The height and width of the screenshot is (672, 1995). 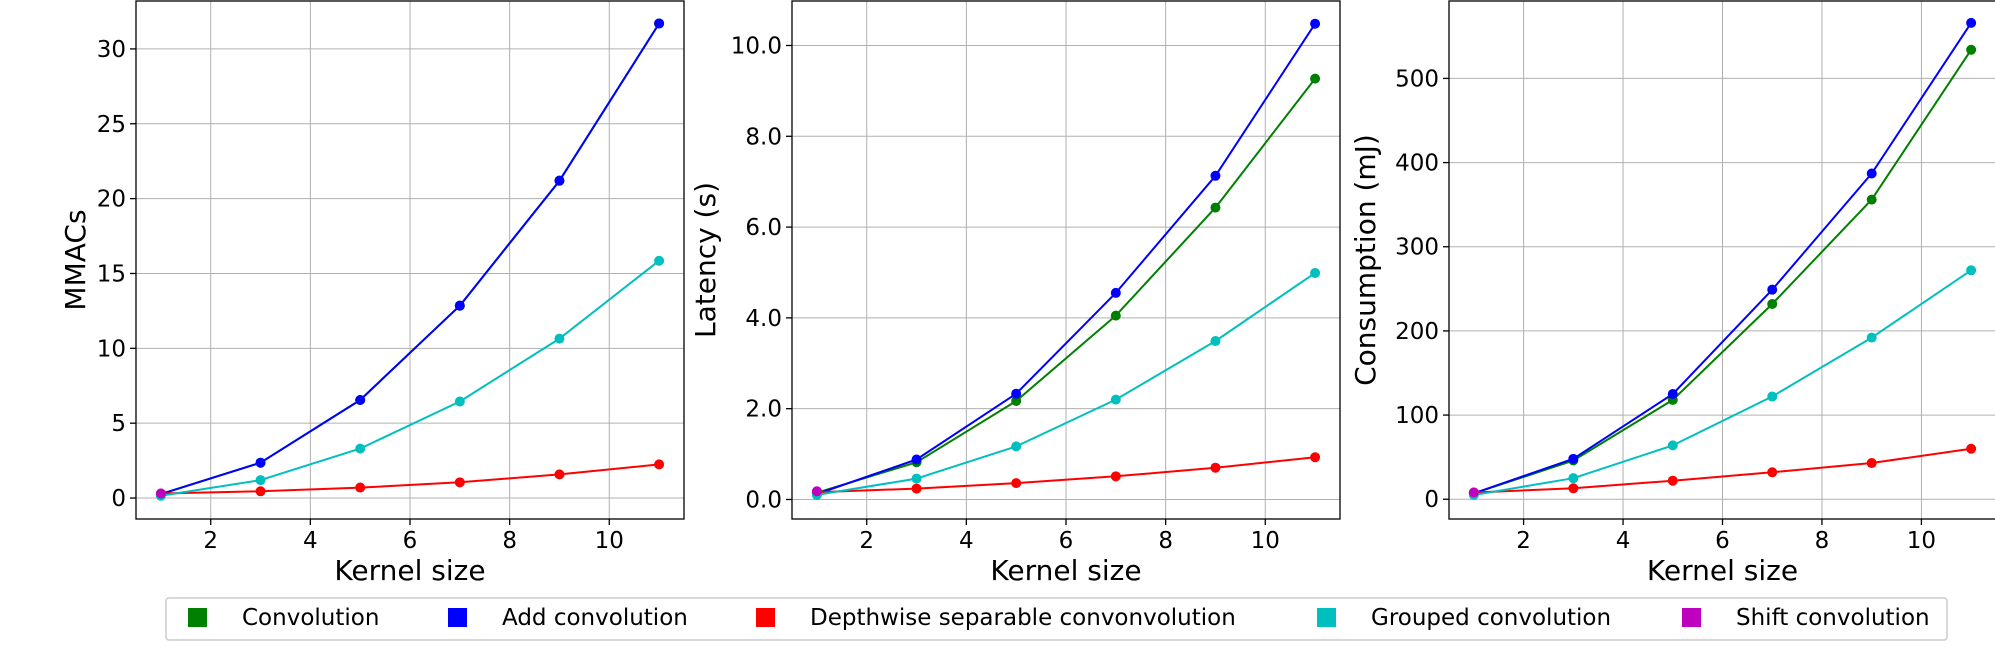 I want to click on y-tick-label: 10, so click(x=111, y=349).